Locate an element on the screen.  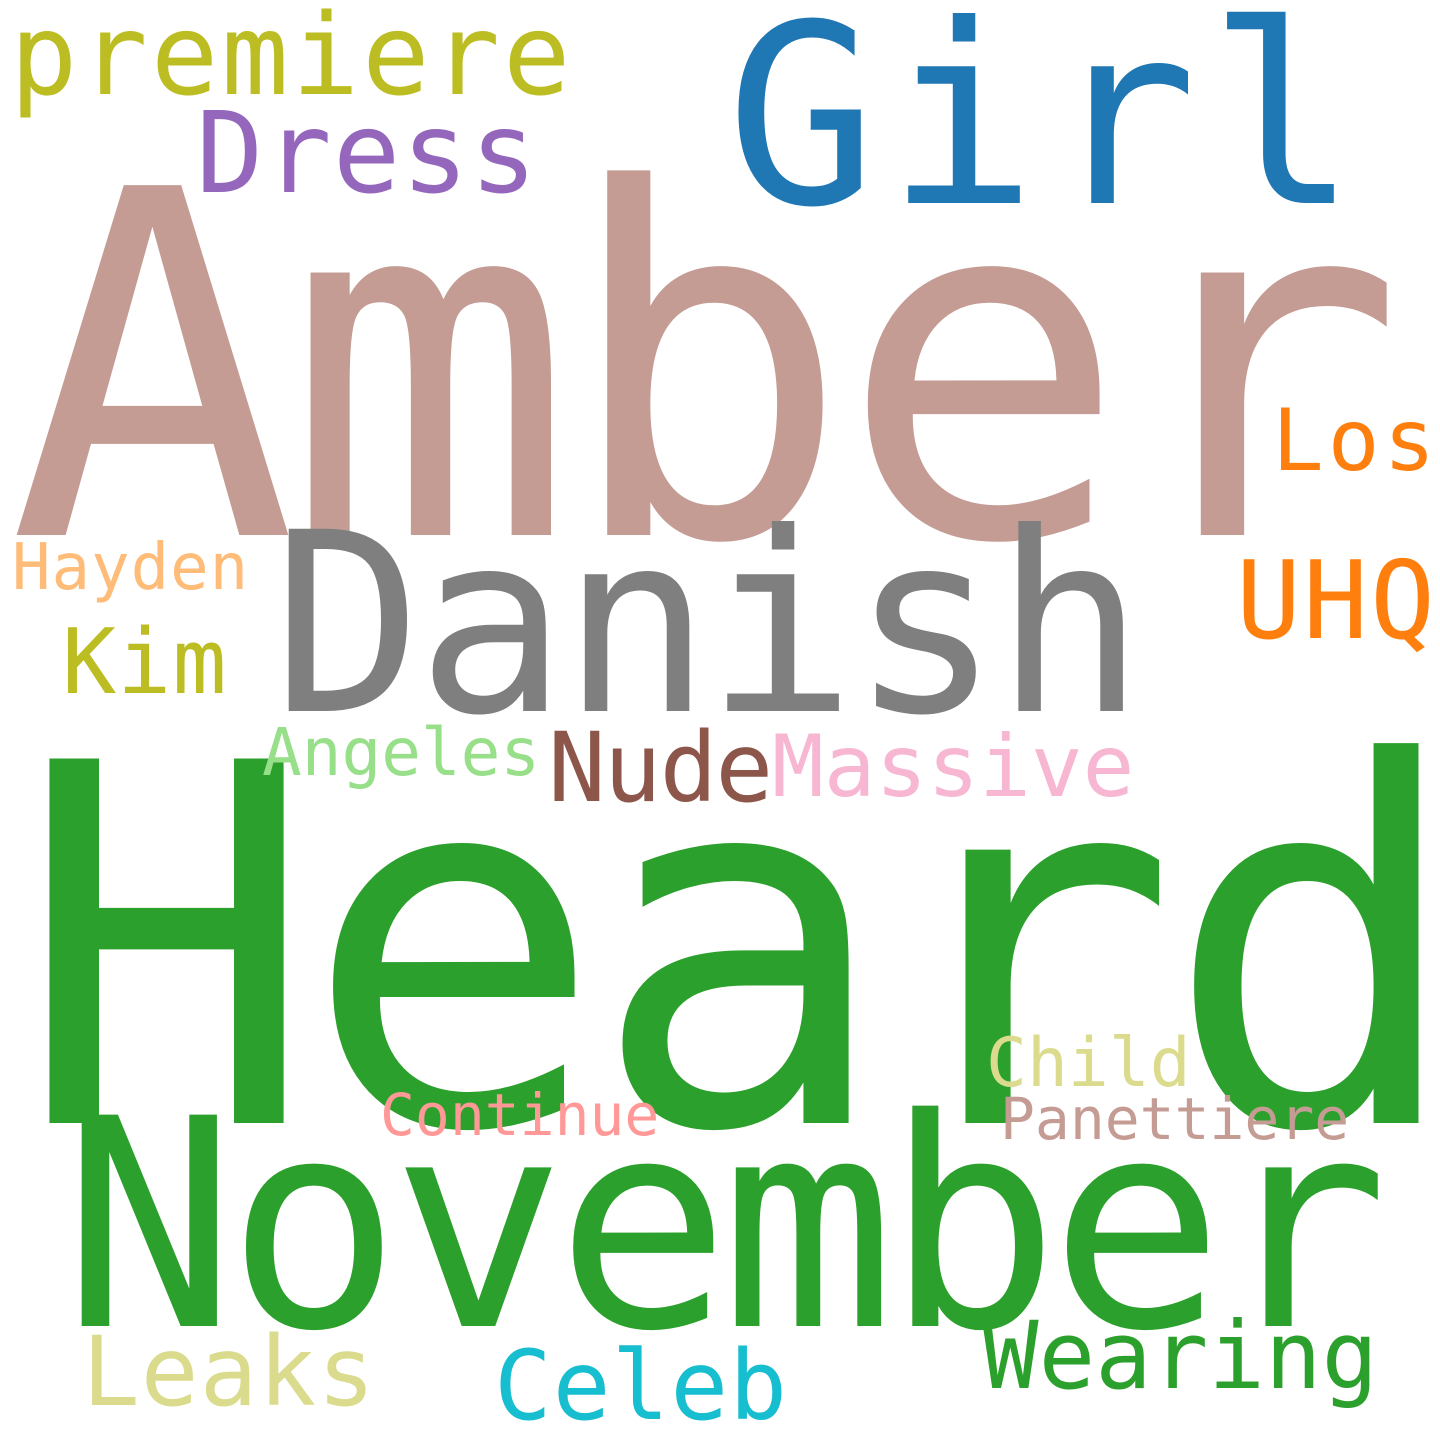
word-premiere: premiere is located at coordinates (292, 60).